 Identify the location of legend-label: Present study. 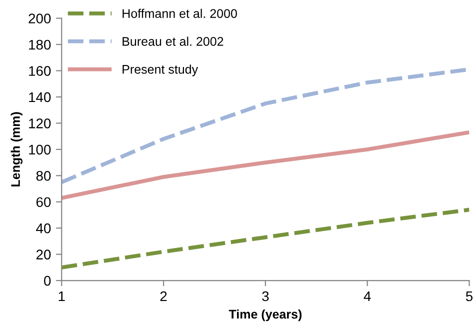
(160, 70).